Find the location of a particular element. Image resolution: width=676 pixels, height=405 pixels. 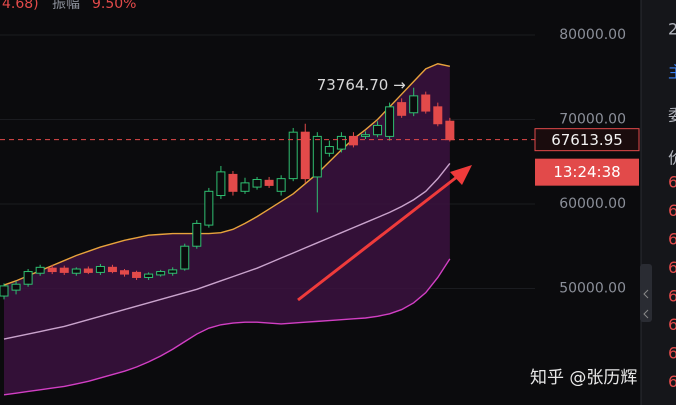

arrow-shaft is located at coordinates (380, 236).